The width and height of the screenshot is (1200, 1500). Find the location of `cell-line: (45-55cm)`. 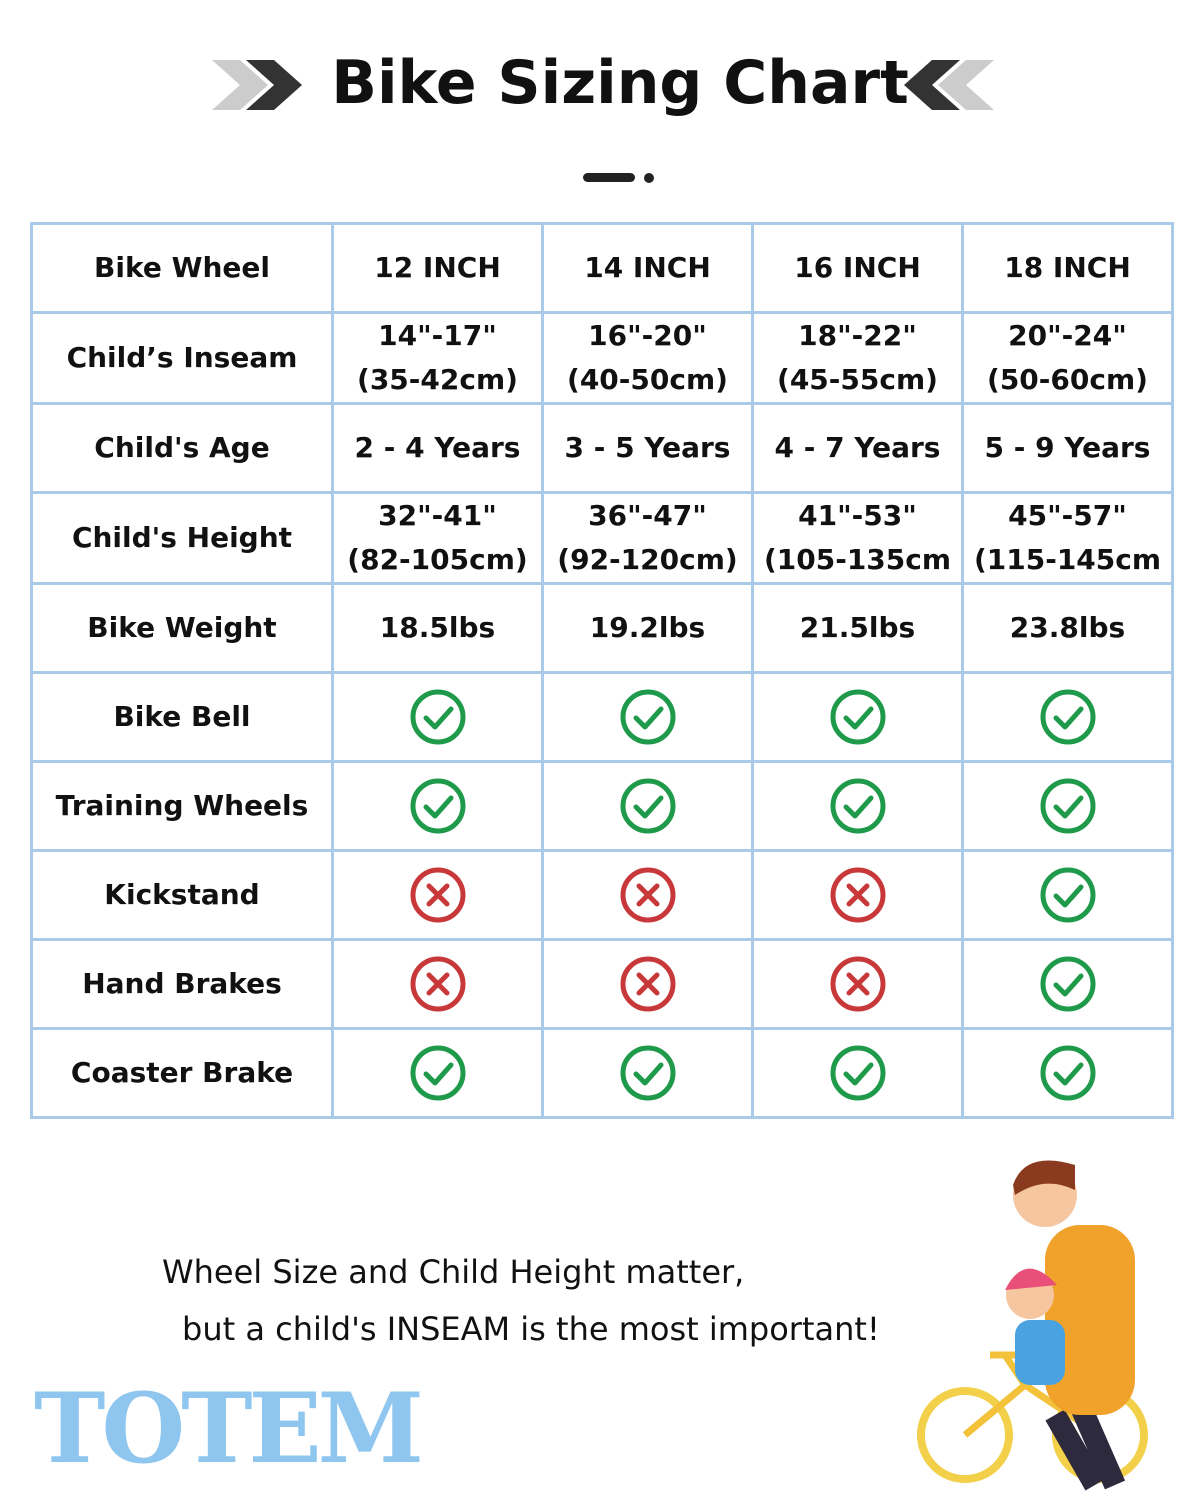

cell-line: (45-55cm) is located at coordinates (857, 379).